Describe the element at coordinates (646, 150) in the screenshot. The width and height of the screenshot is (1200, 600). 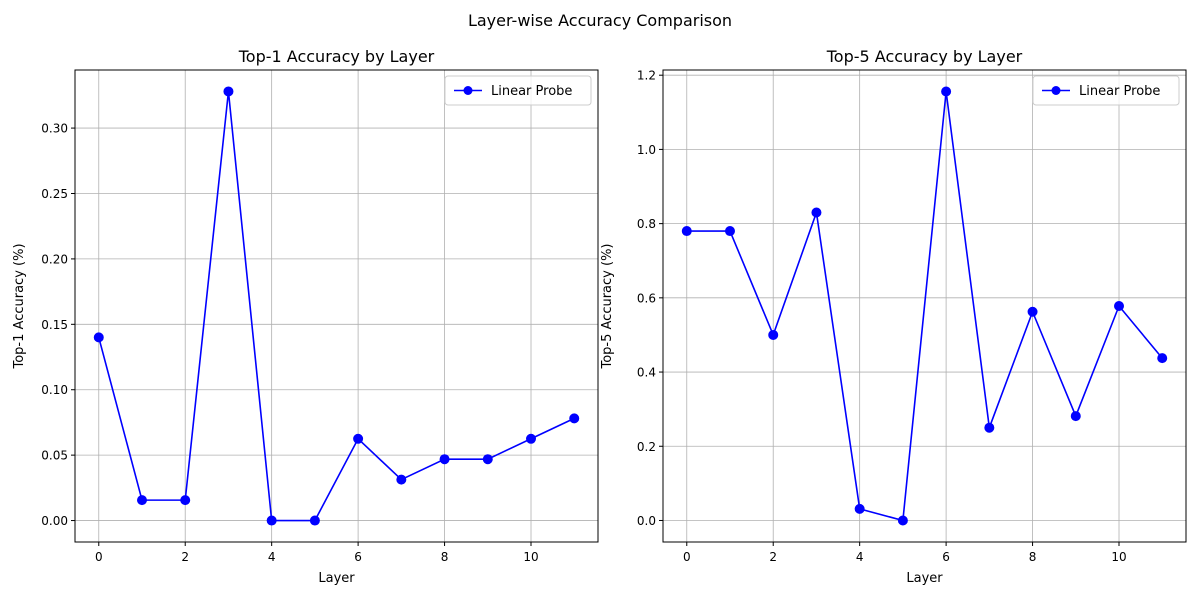
I see `top5-y-tick-label: 1.0` at that location.